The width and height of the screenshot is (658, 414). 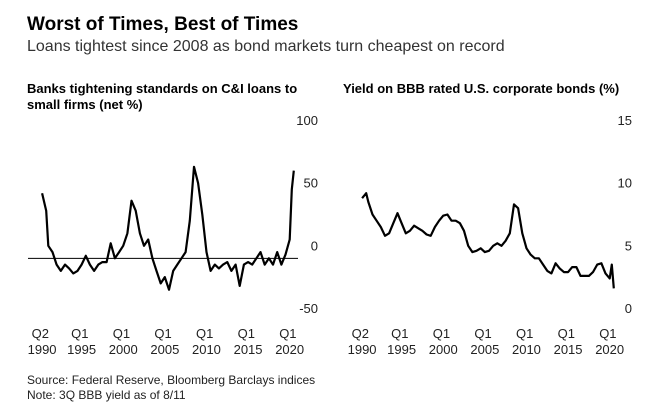 I want to click on y-tick-label: 100, so click(x=307, y=120).